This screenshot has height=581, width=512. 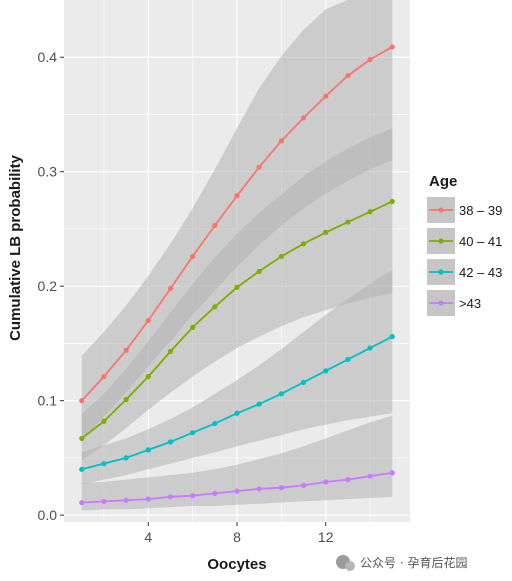 I want to click on y-tick-label: 0.1, so click(x=48, y=401).